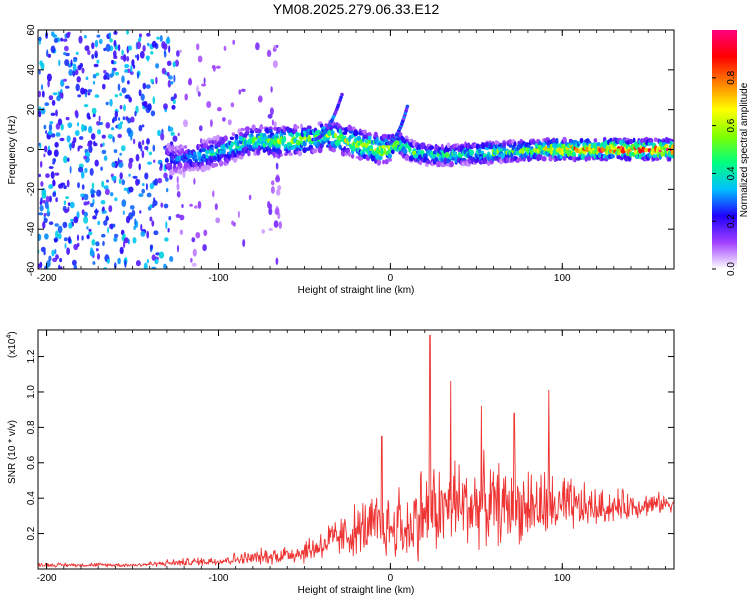 The height and width of the screenshot is (605, 750). Describe the element at coordinates (391, 578) in the screenshot. I see `x-tick-label: 0` at that location.